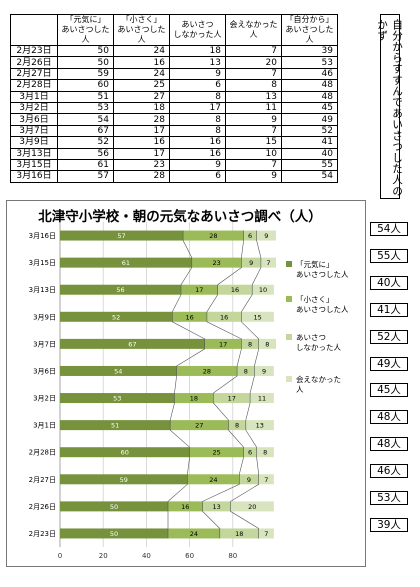 The width and height of the screenshot is (420, 587). What do you see at coordinates (199, 426) in the screenshot?
I see `bar-value-label: 27` at bounding box center [199, 426].